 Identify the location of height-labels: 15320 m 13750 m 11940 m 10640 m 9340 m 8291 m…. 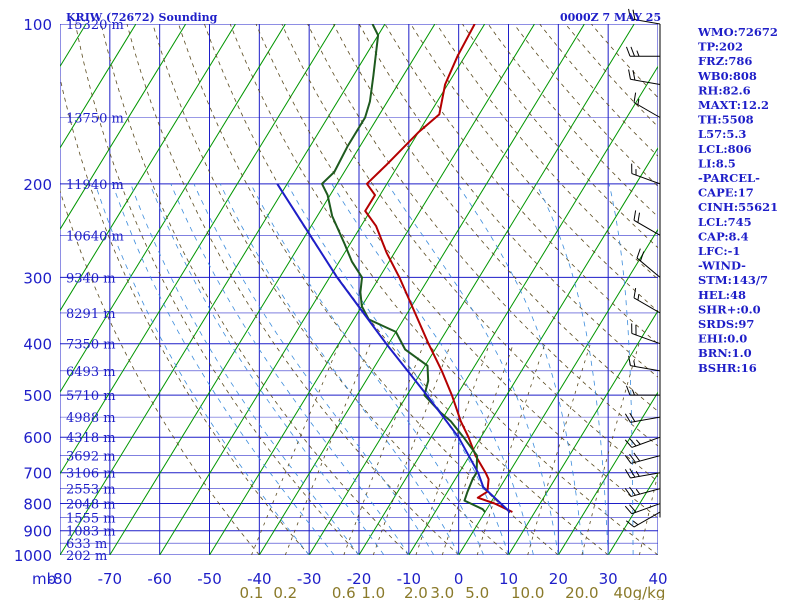
(95, 291).